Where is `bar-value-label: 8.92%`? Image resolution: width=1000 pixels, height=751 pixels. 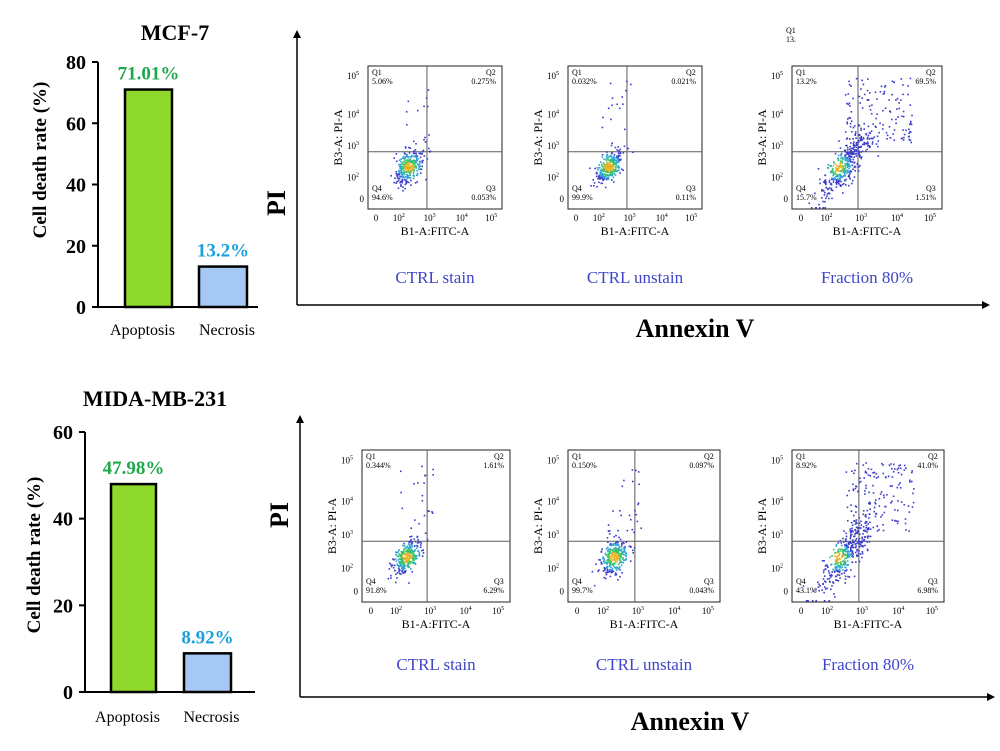 bar-value-label: 8.92% is located at coordinates (207, 637).